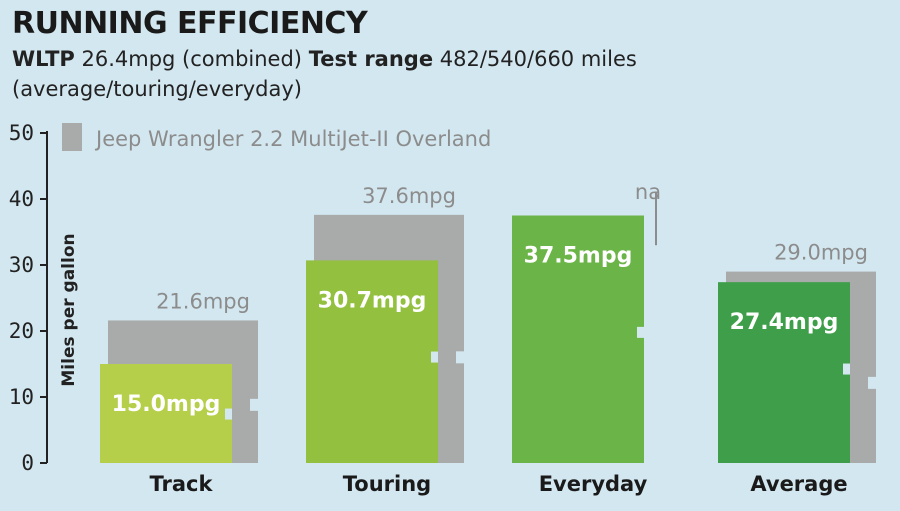 The height and width of the screenshot is (511, 900). I want to click on y-tick-label: 20, so click(21, 331).